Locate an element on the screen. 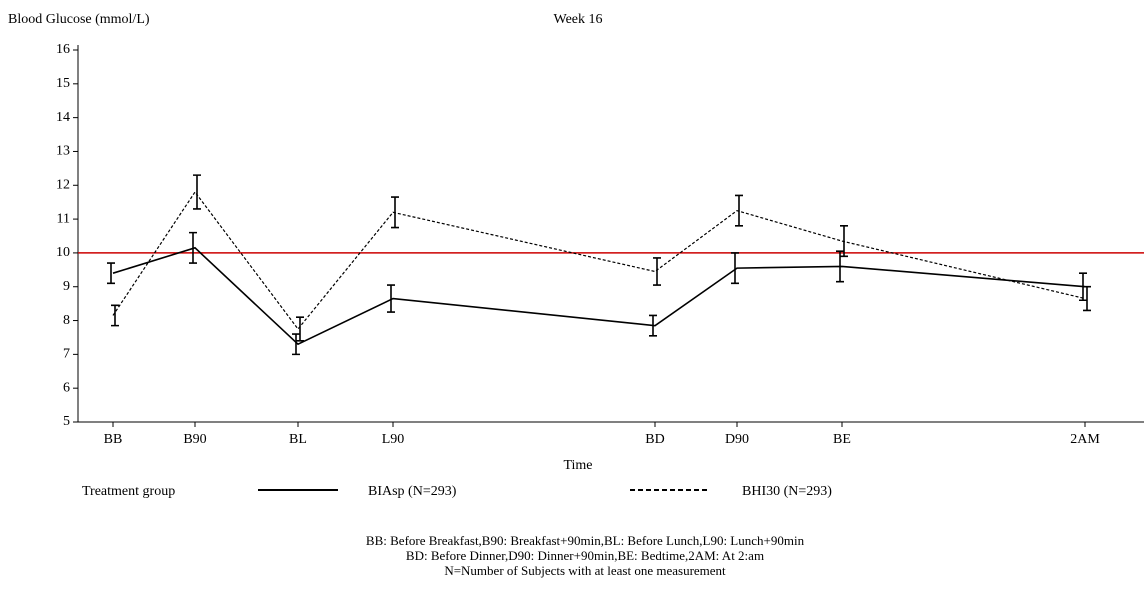  y-tick-label: 11 is located at coordinates (63, 218).